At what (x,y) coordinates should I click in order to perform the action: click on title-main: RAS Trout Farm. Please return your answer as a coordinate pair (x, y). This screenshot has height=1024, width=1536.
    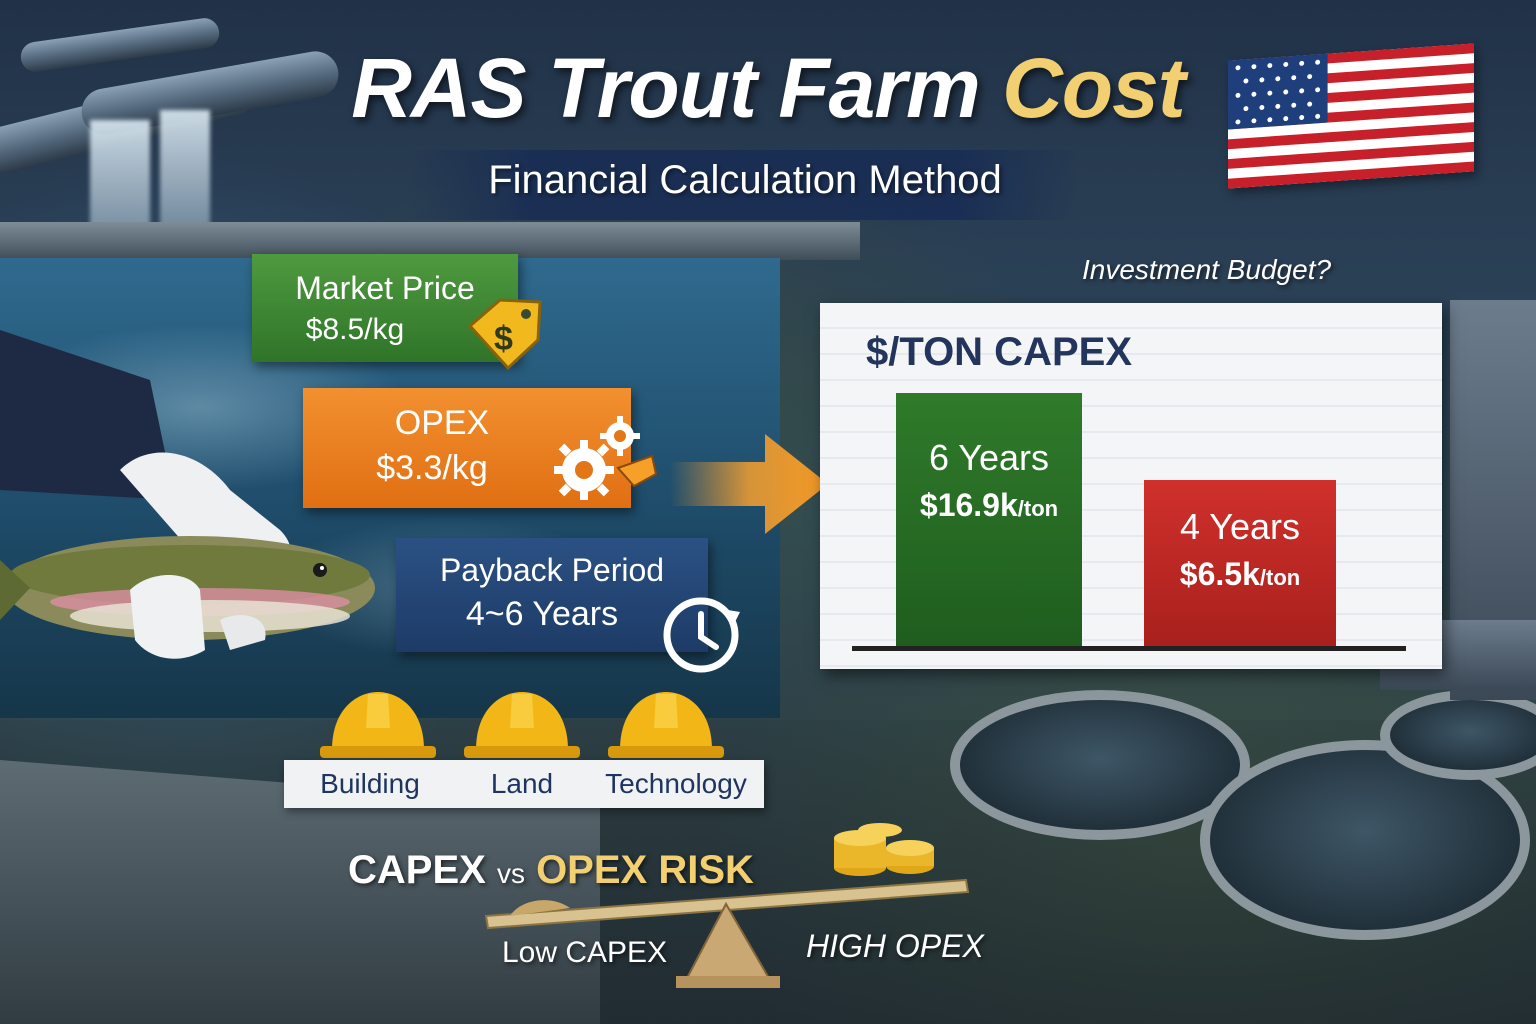
    Looking at the image, I should click on (666, 88).